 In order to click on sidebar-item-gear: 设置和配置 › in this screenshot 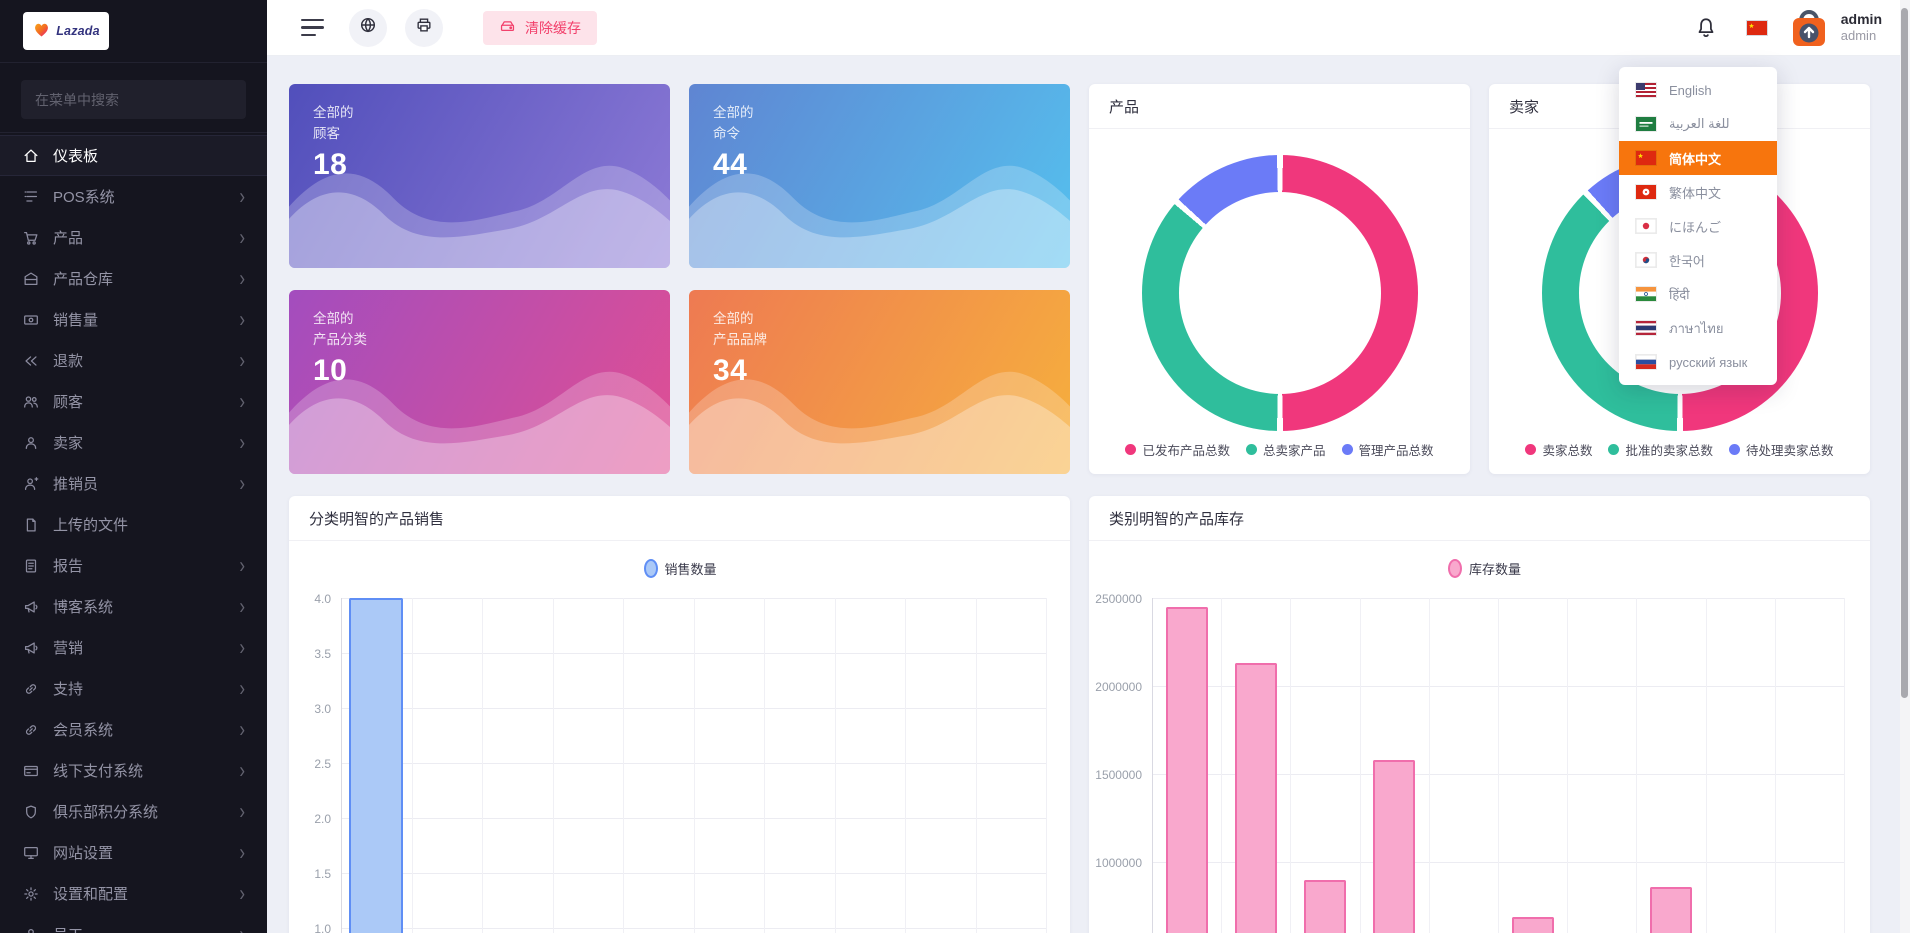, I will do `click(133, 893)`.